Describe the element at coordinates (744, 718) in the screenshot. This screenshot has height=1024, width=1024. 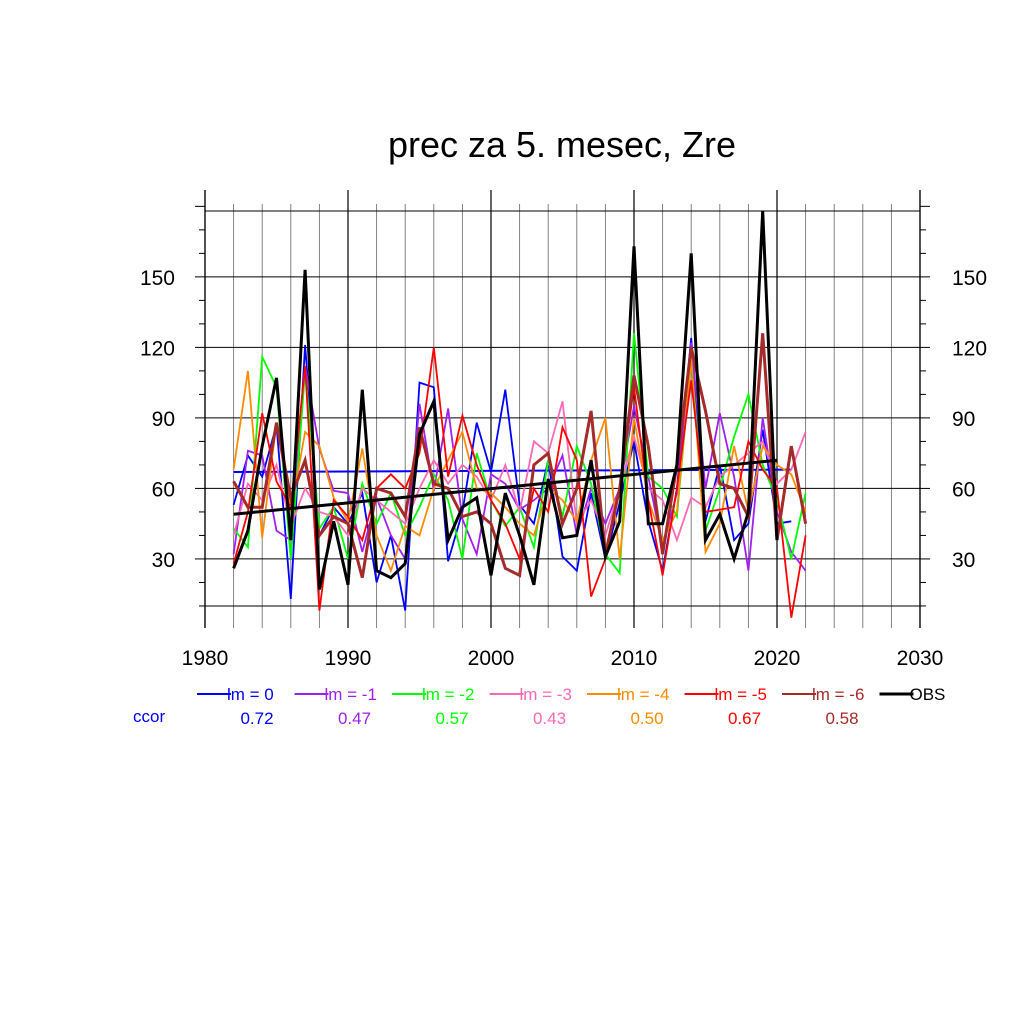
I see `ccor-value: 0.67` at that location.